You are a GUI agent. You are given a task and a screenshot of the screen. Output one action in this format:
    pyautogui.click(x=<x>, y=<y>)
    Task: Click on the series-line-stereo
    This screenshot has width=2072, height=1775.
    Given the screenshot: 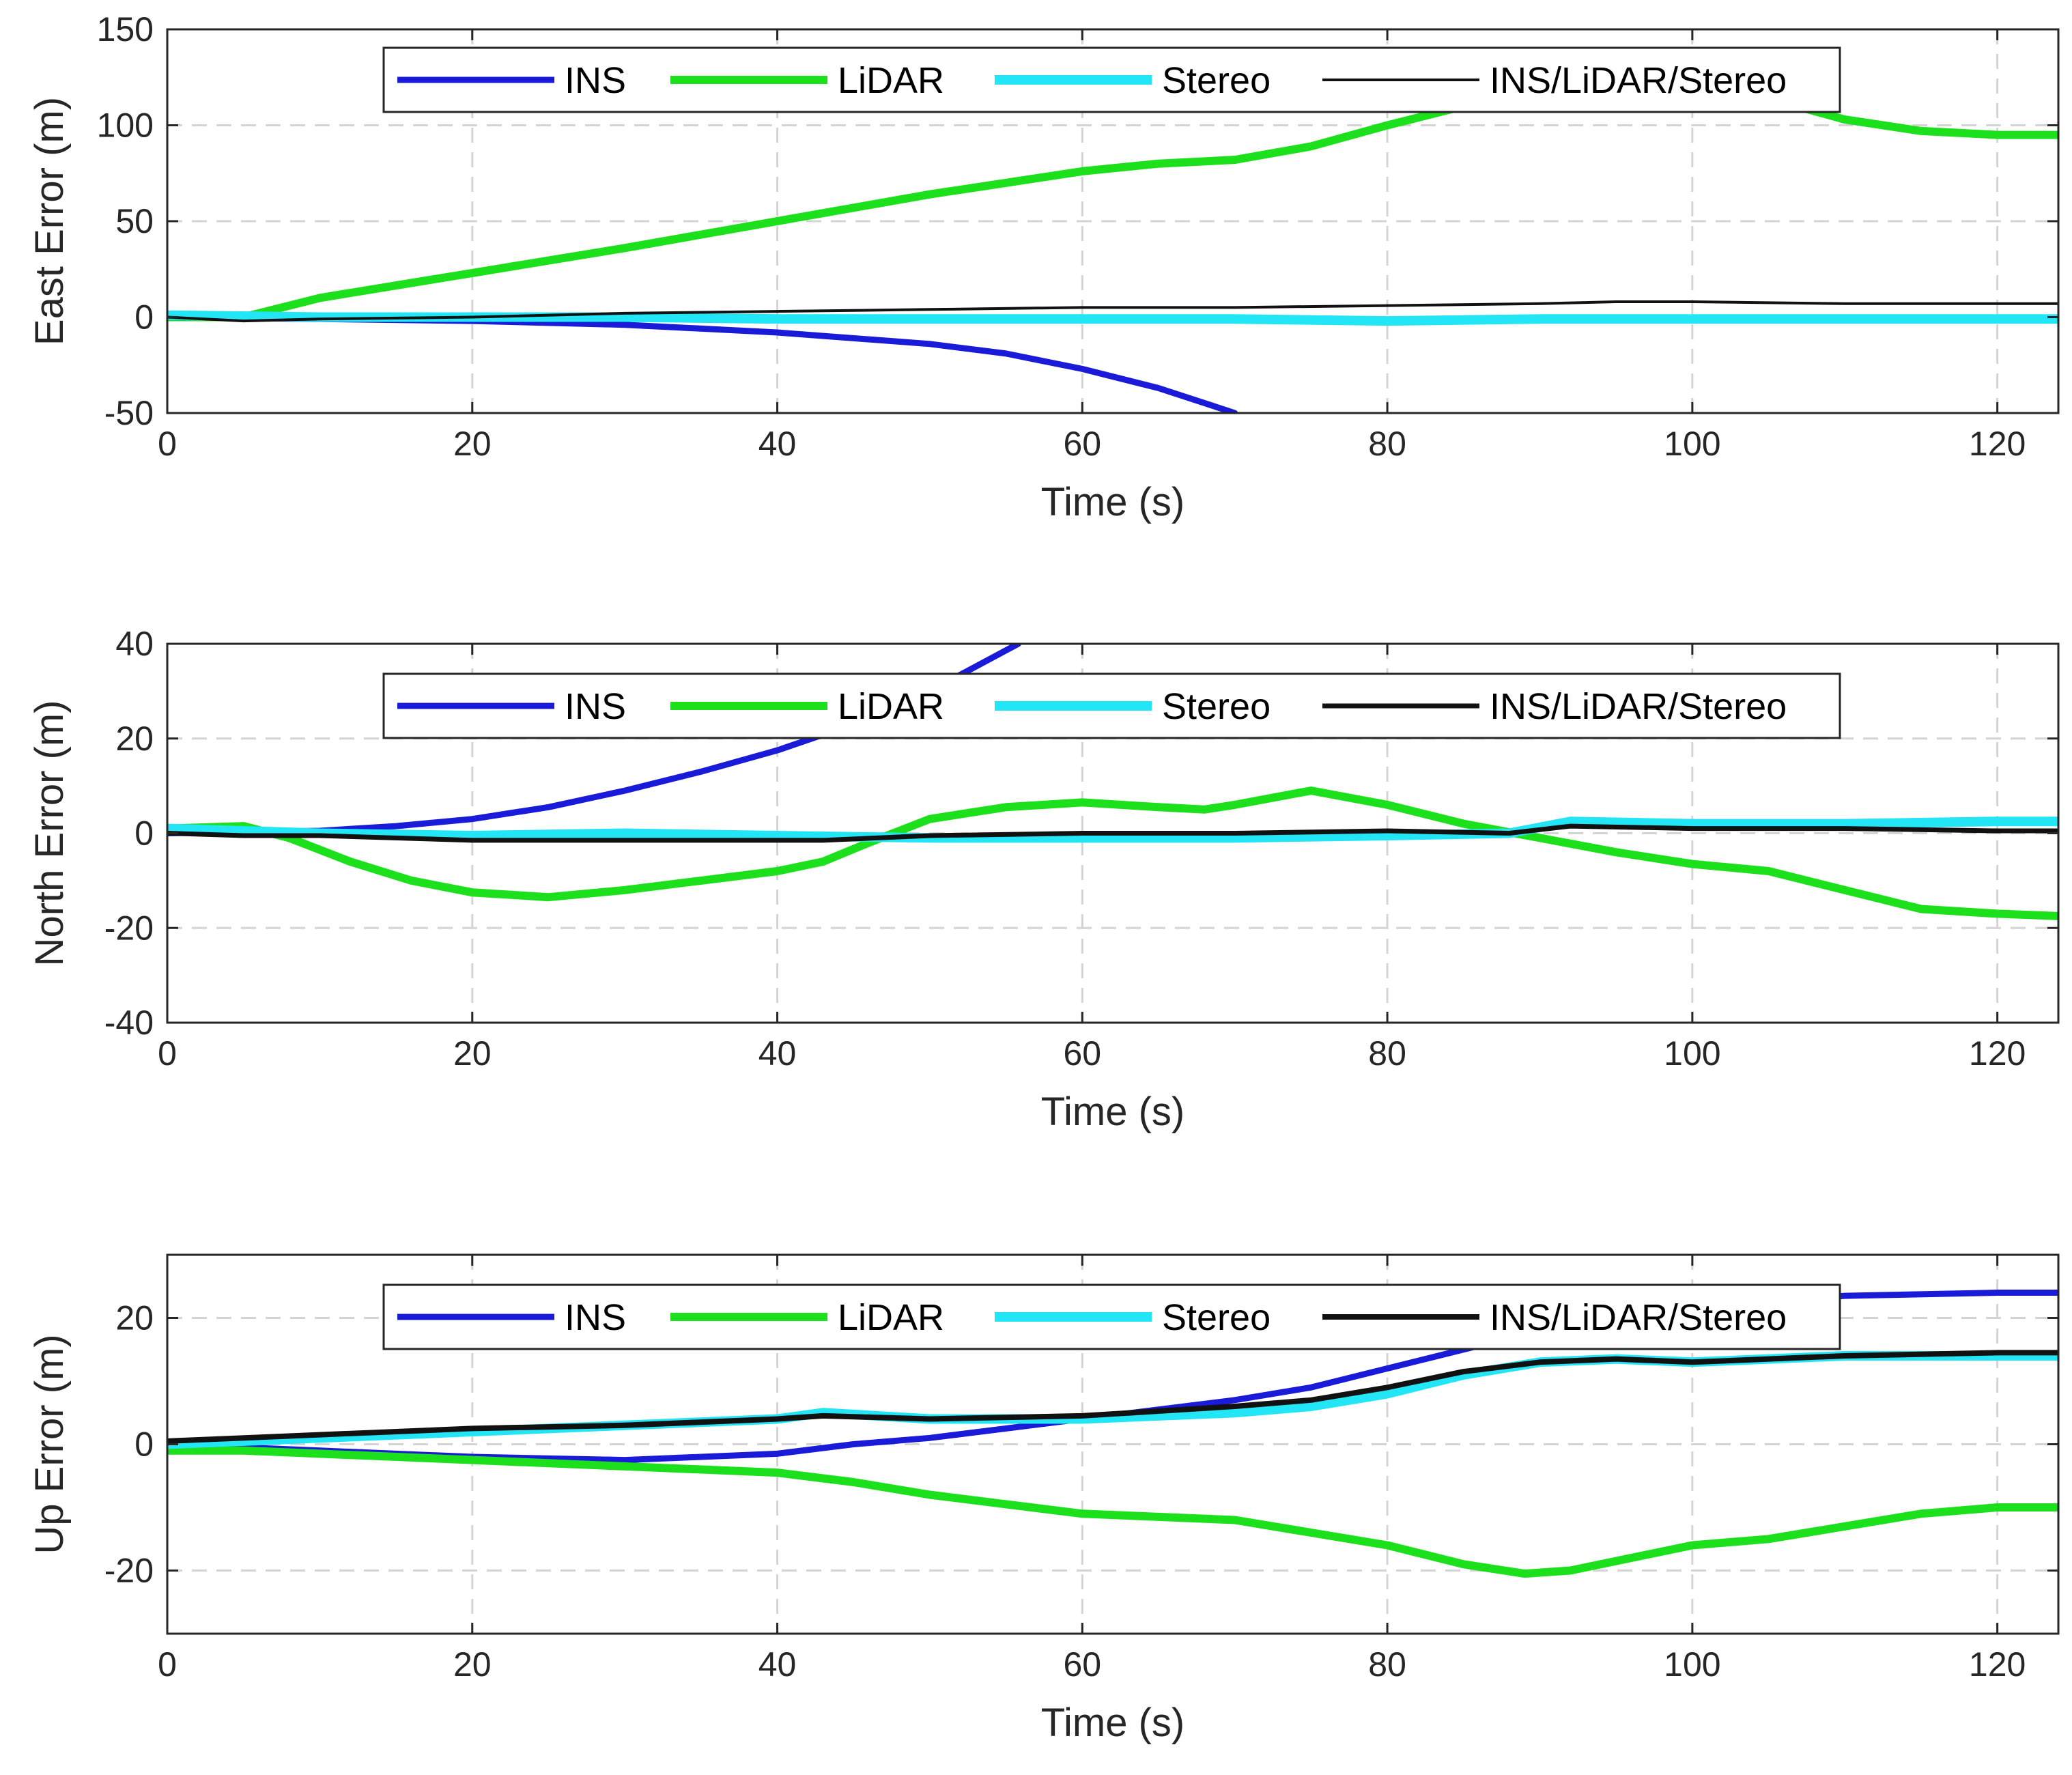 What is the action you would take?
    pyautogui.click(x=1112, y=830)
    